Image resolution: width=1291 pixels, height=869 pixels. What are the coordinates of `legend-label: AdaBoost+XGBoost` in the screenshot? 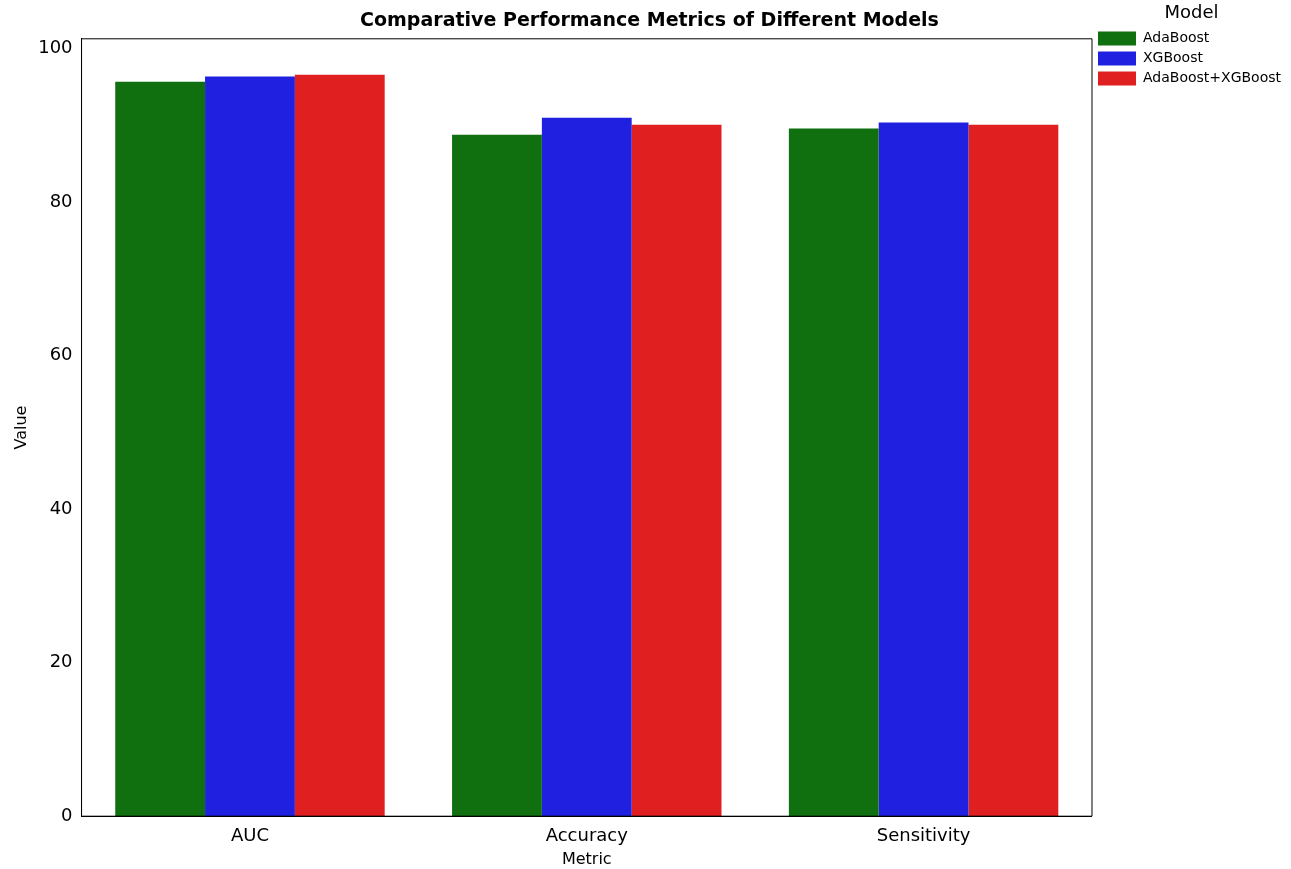 It's located at (1212, 77).